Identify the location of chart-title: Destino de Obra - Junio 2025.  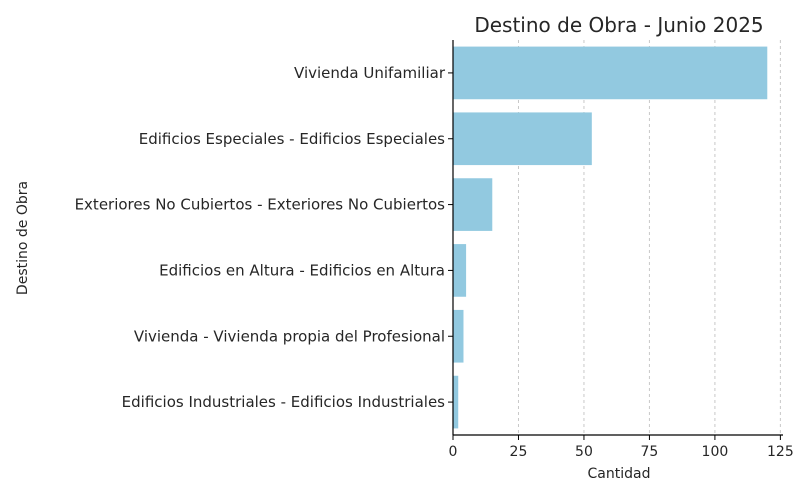
(618, 25).